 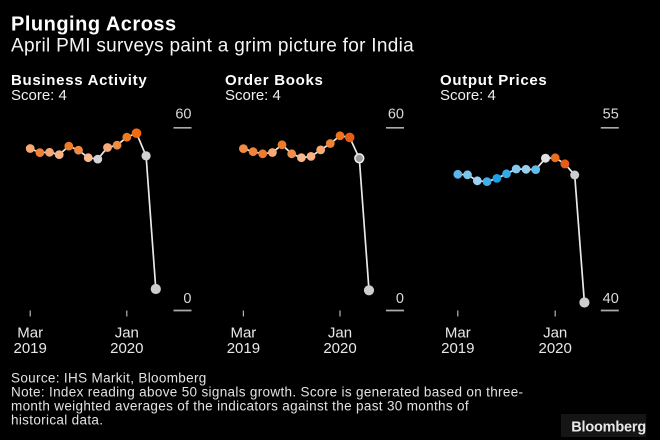 What do you see at coordinates (79, 80) in the screenshot?
I see `svg-text: Business Activity` at bounding box center [79, 80].